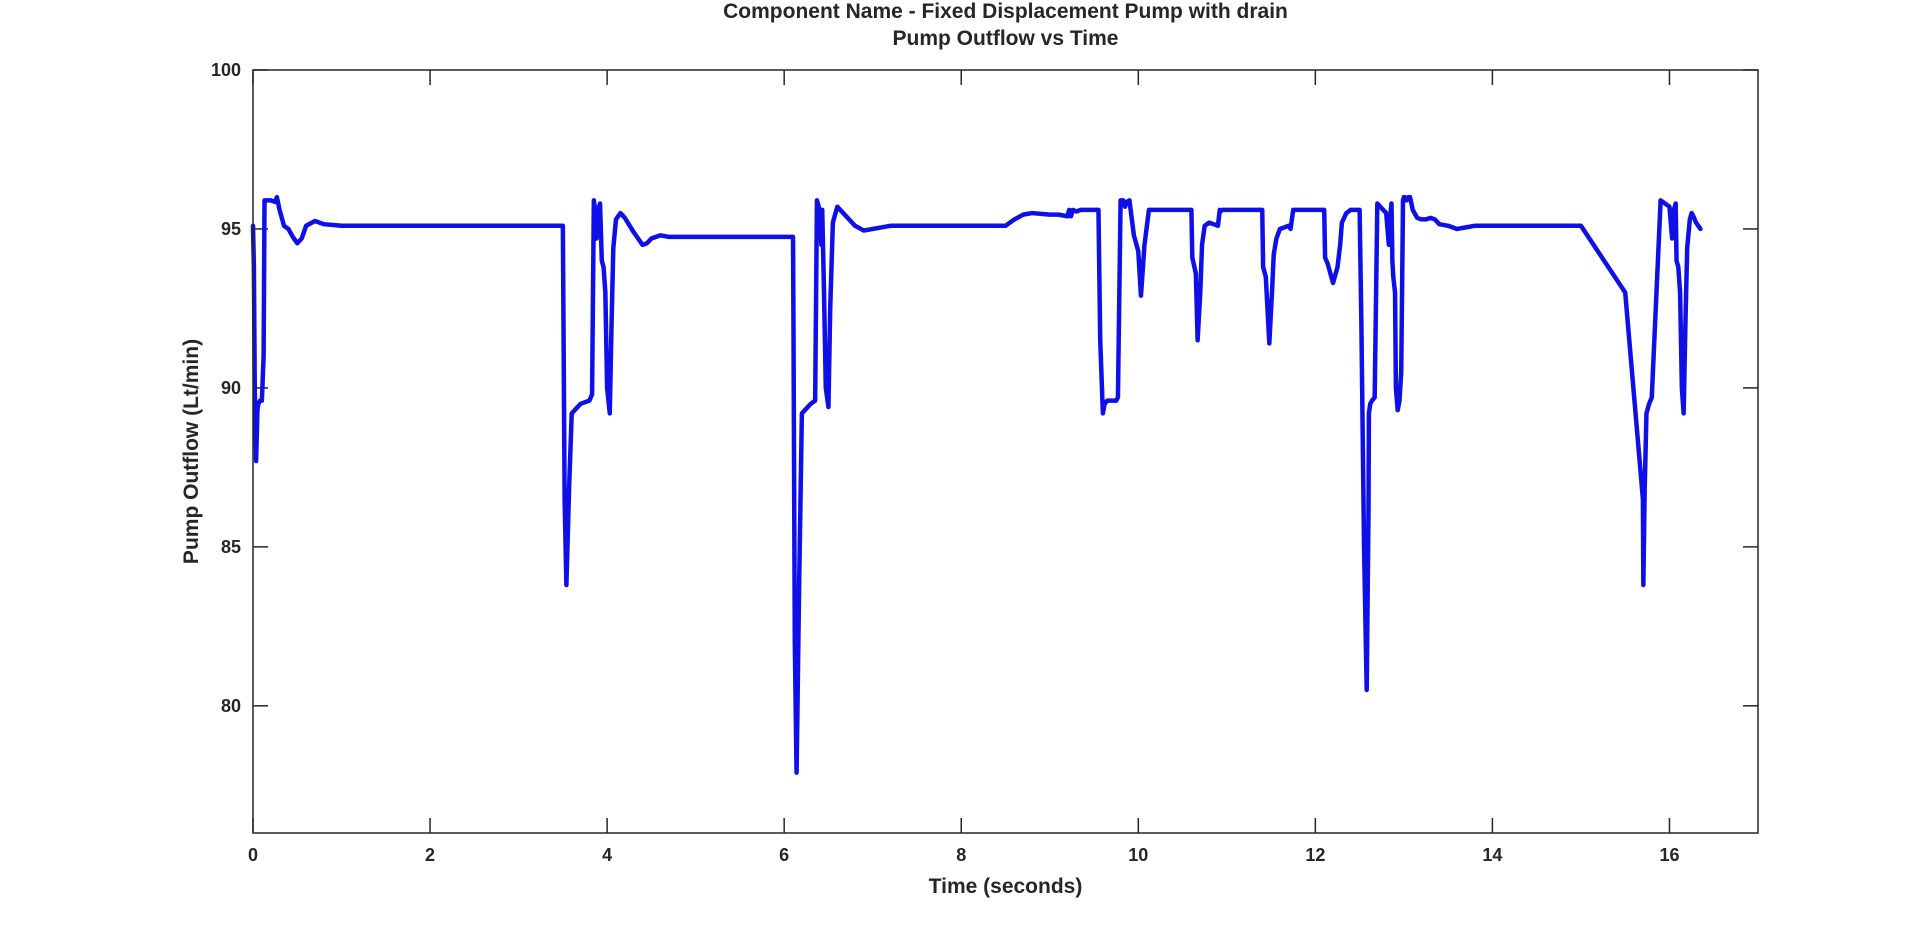  What do you see at coordinates (226, 70) in the screenshot?
I see `y-tick-label: 100` at bounding box center [226, 70].